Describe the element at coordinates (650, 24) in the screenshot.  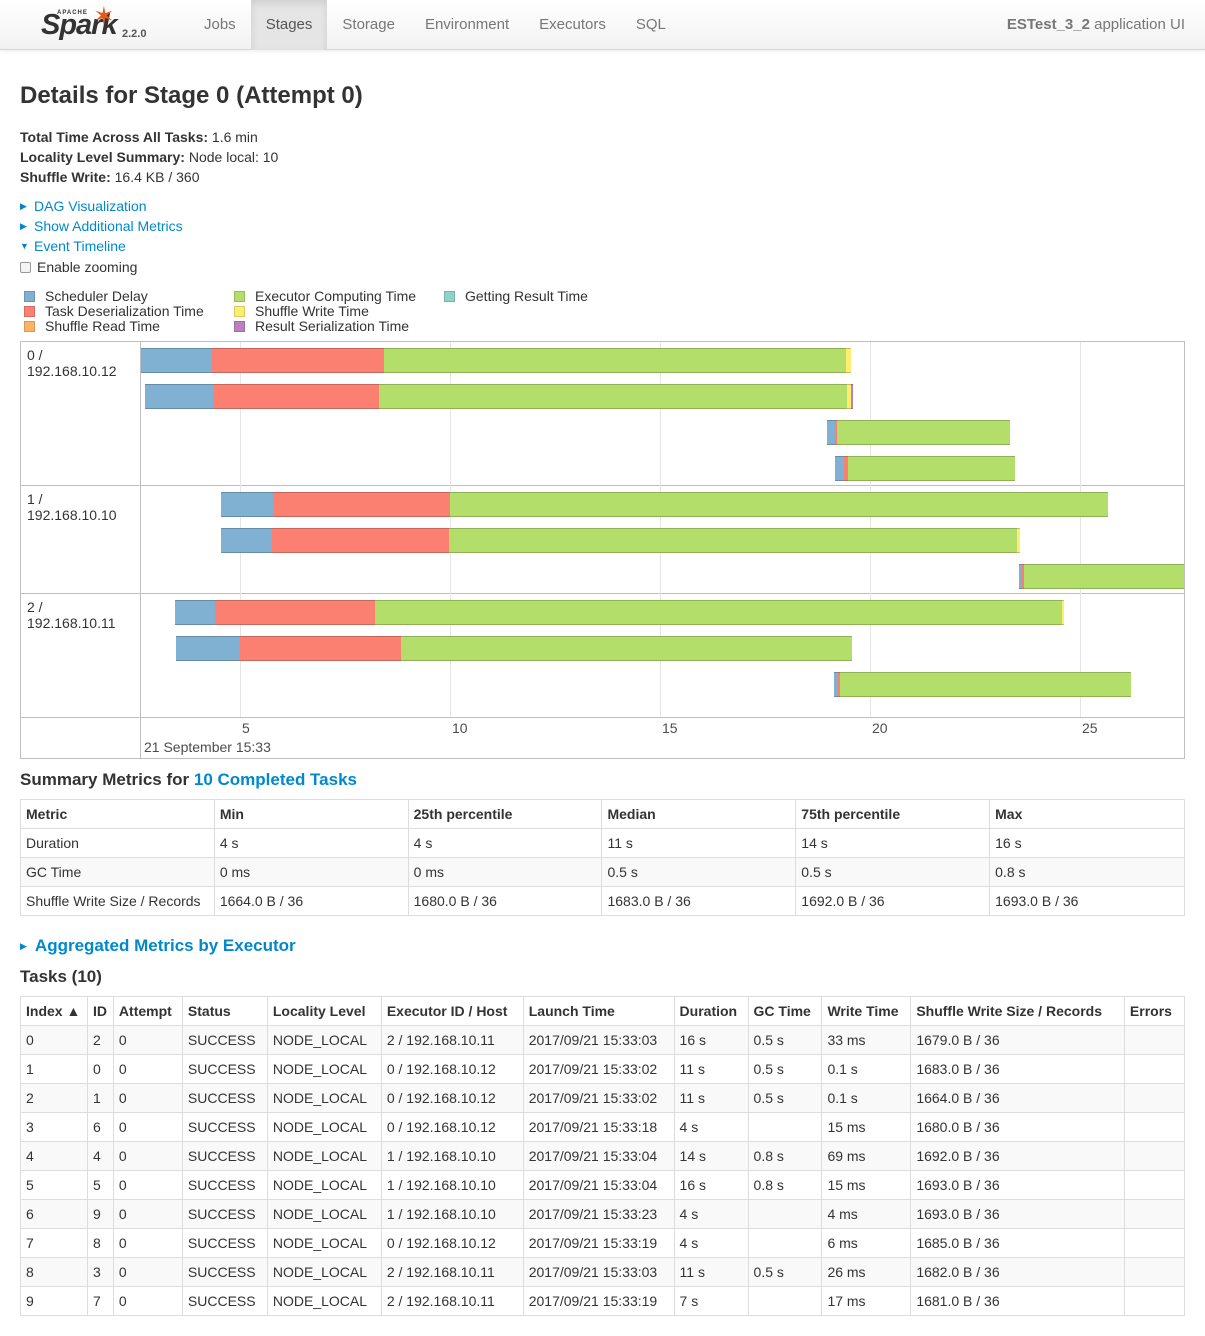
I see `nav-sql: SQL` at that location.